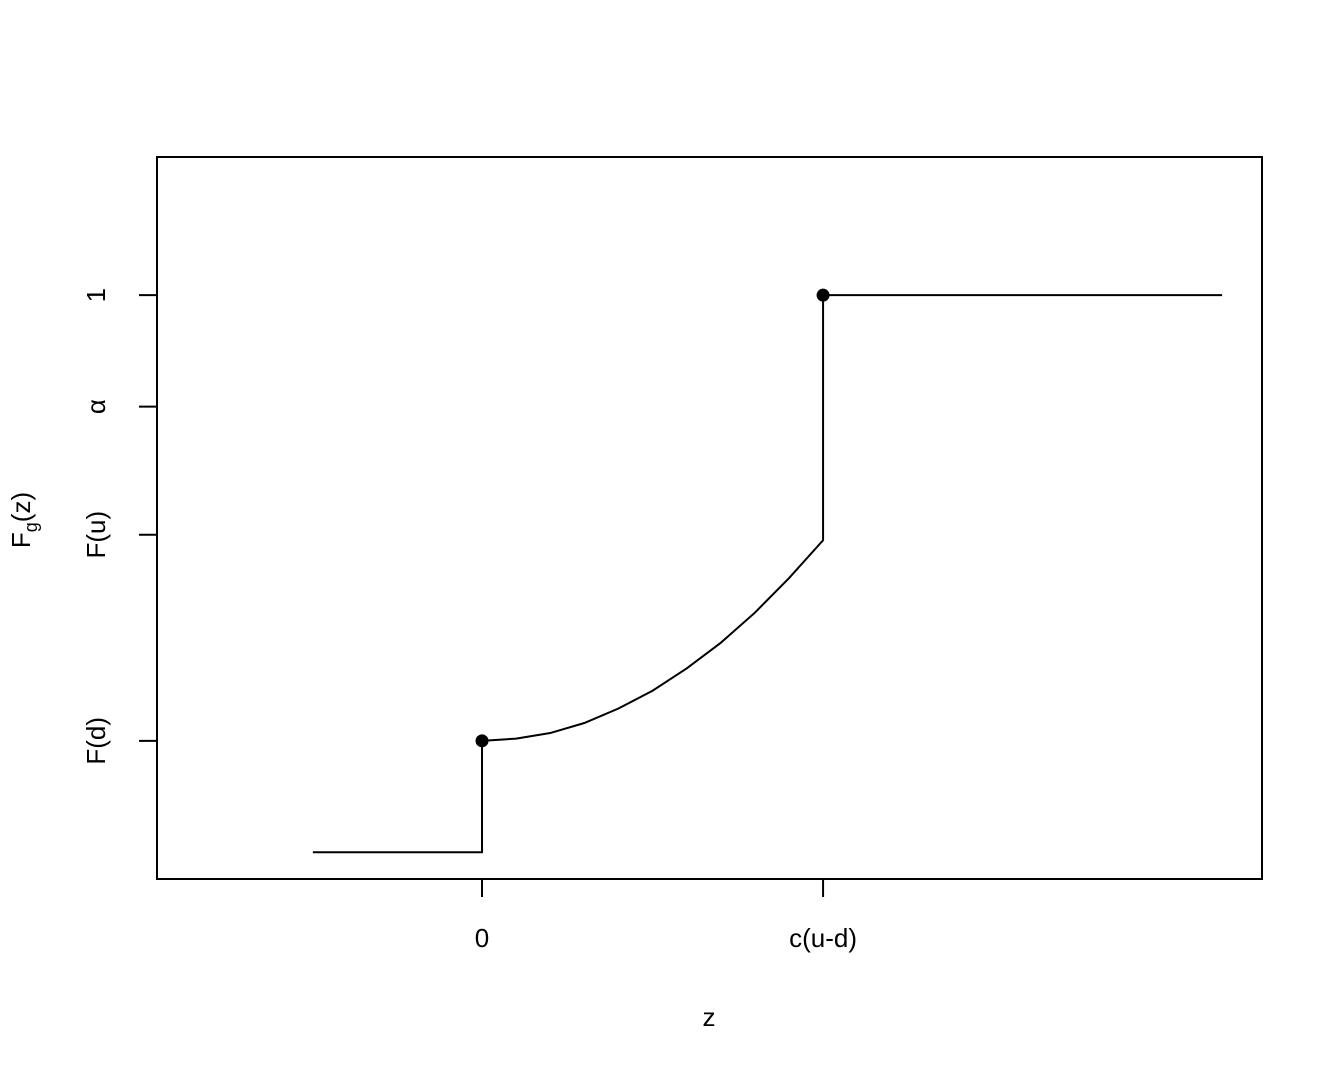  I want to click on y-label-subscript: g, so click(31, 527).